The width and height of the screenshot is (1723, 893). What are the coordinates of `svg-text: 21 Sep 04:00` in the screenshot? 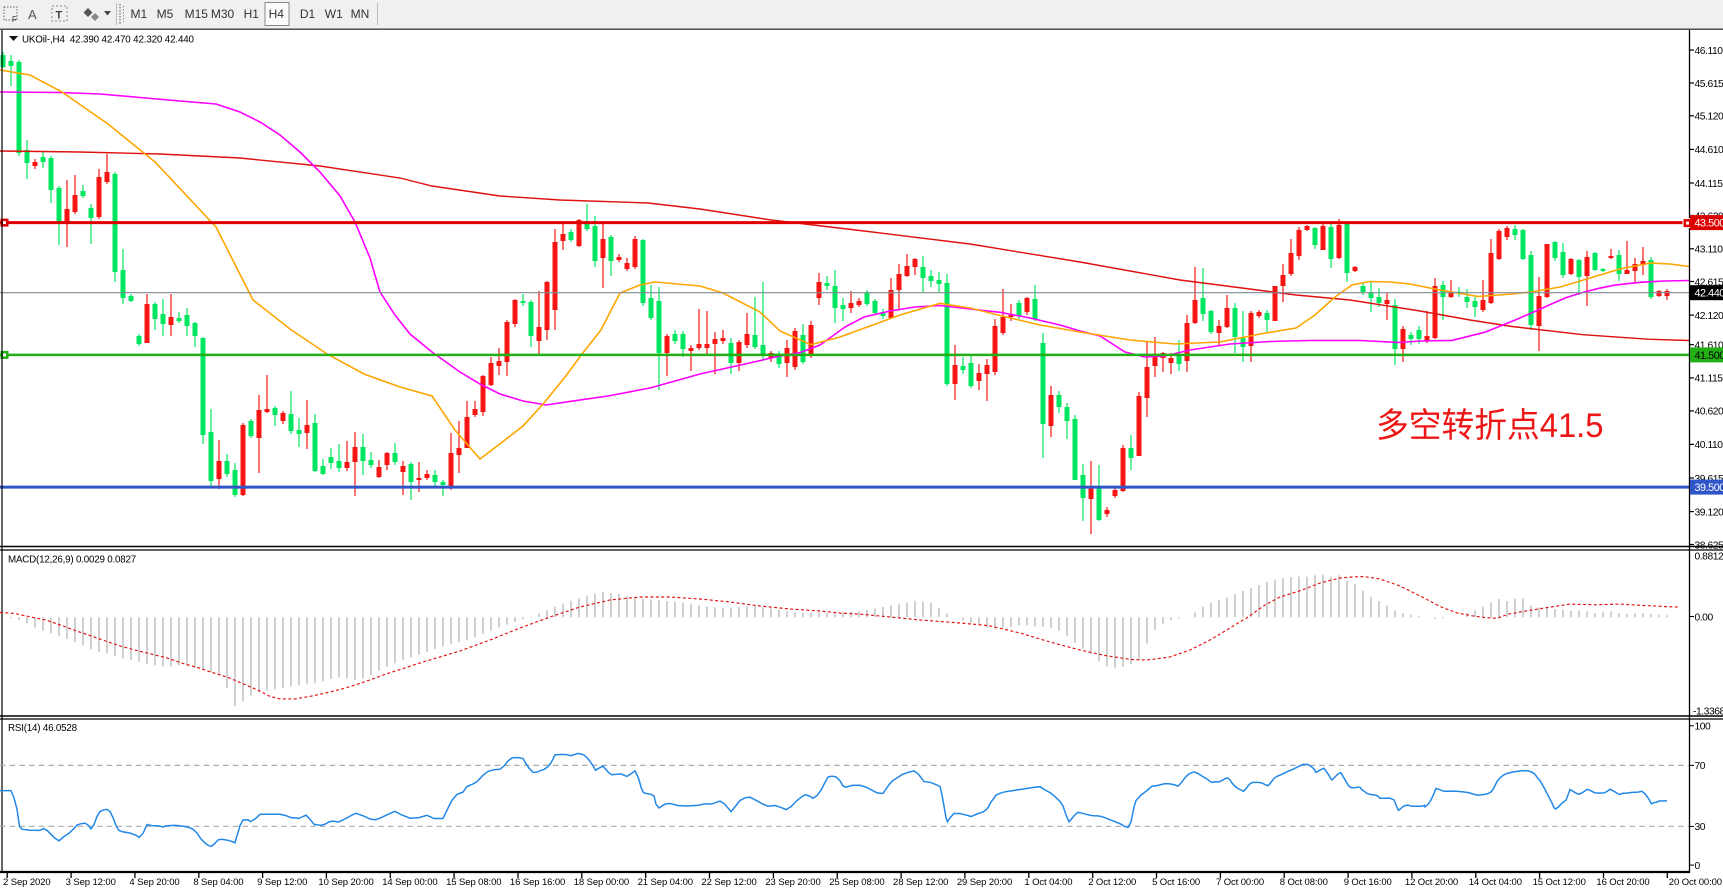 It's located at (665, 882).